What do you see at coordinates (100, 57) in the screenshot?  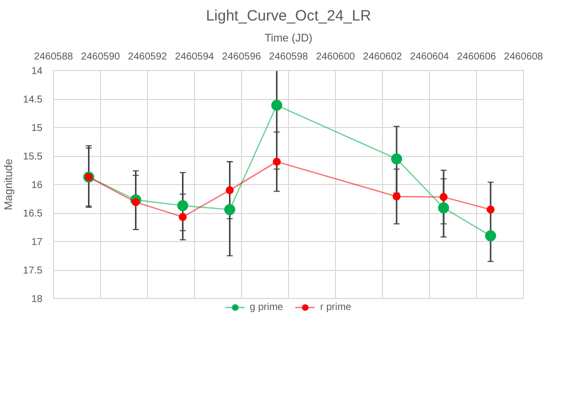 I see `x-tick-label: 2460590` at bounding box center [100, 57].